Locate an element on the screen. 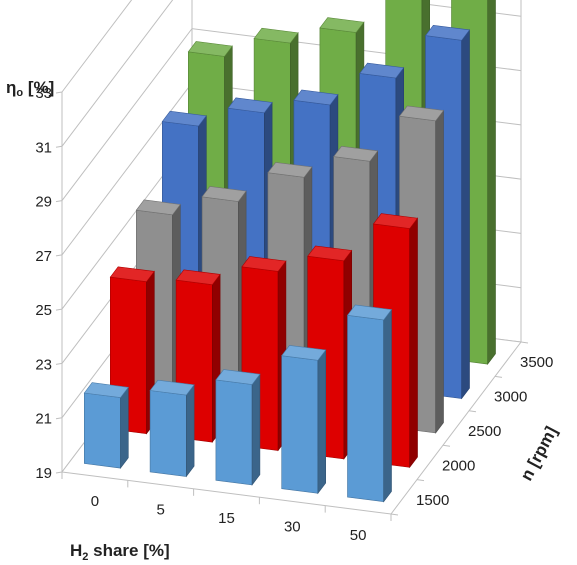  y-axis-title: ηo [%] is located at coordinates (30, 88).